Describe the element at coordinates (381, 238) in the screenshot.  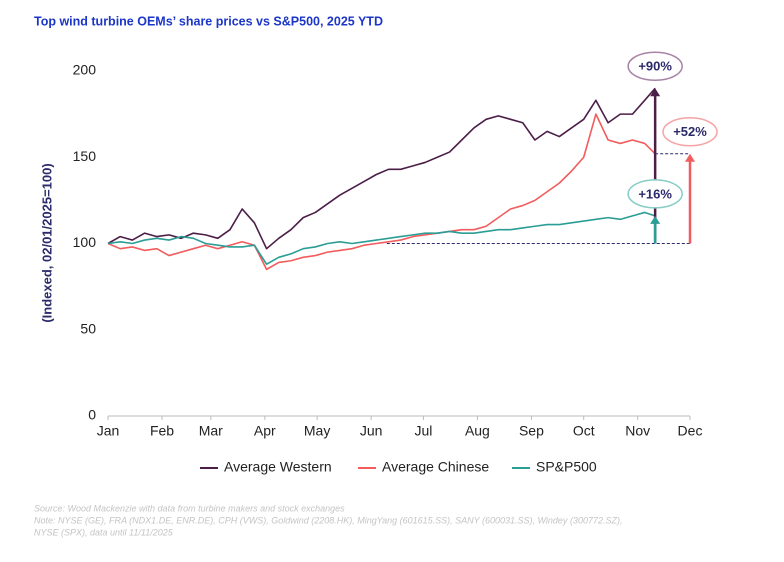
I see `series-line` at that location.